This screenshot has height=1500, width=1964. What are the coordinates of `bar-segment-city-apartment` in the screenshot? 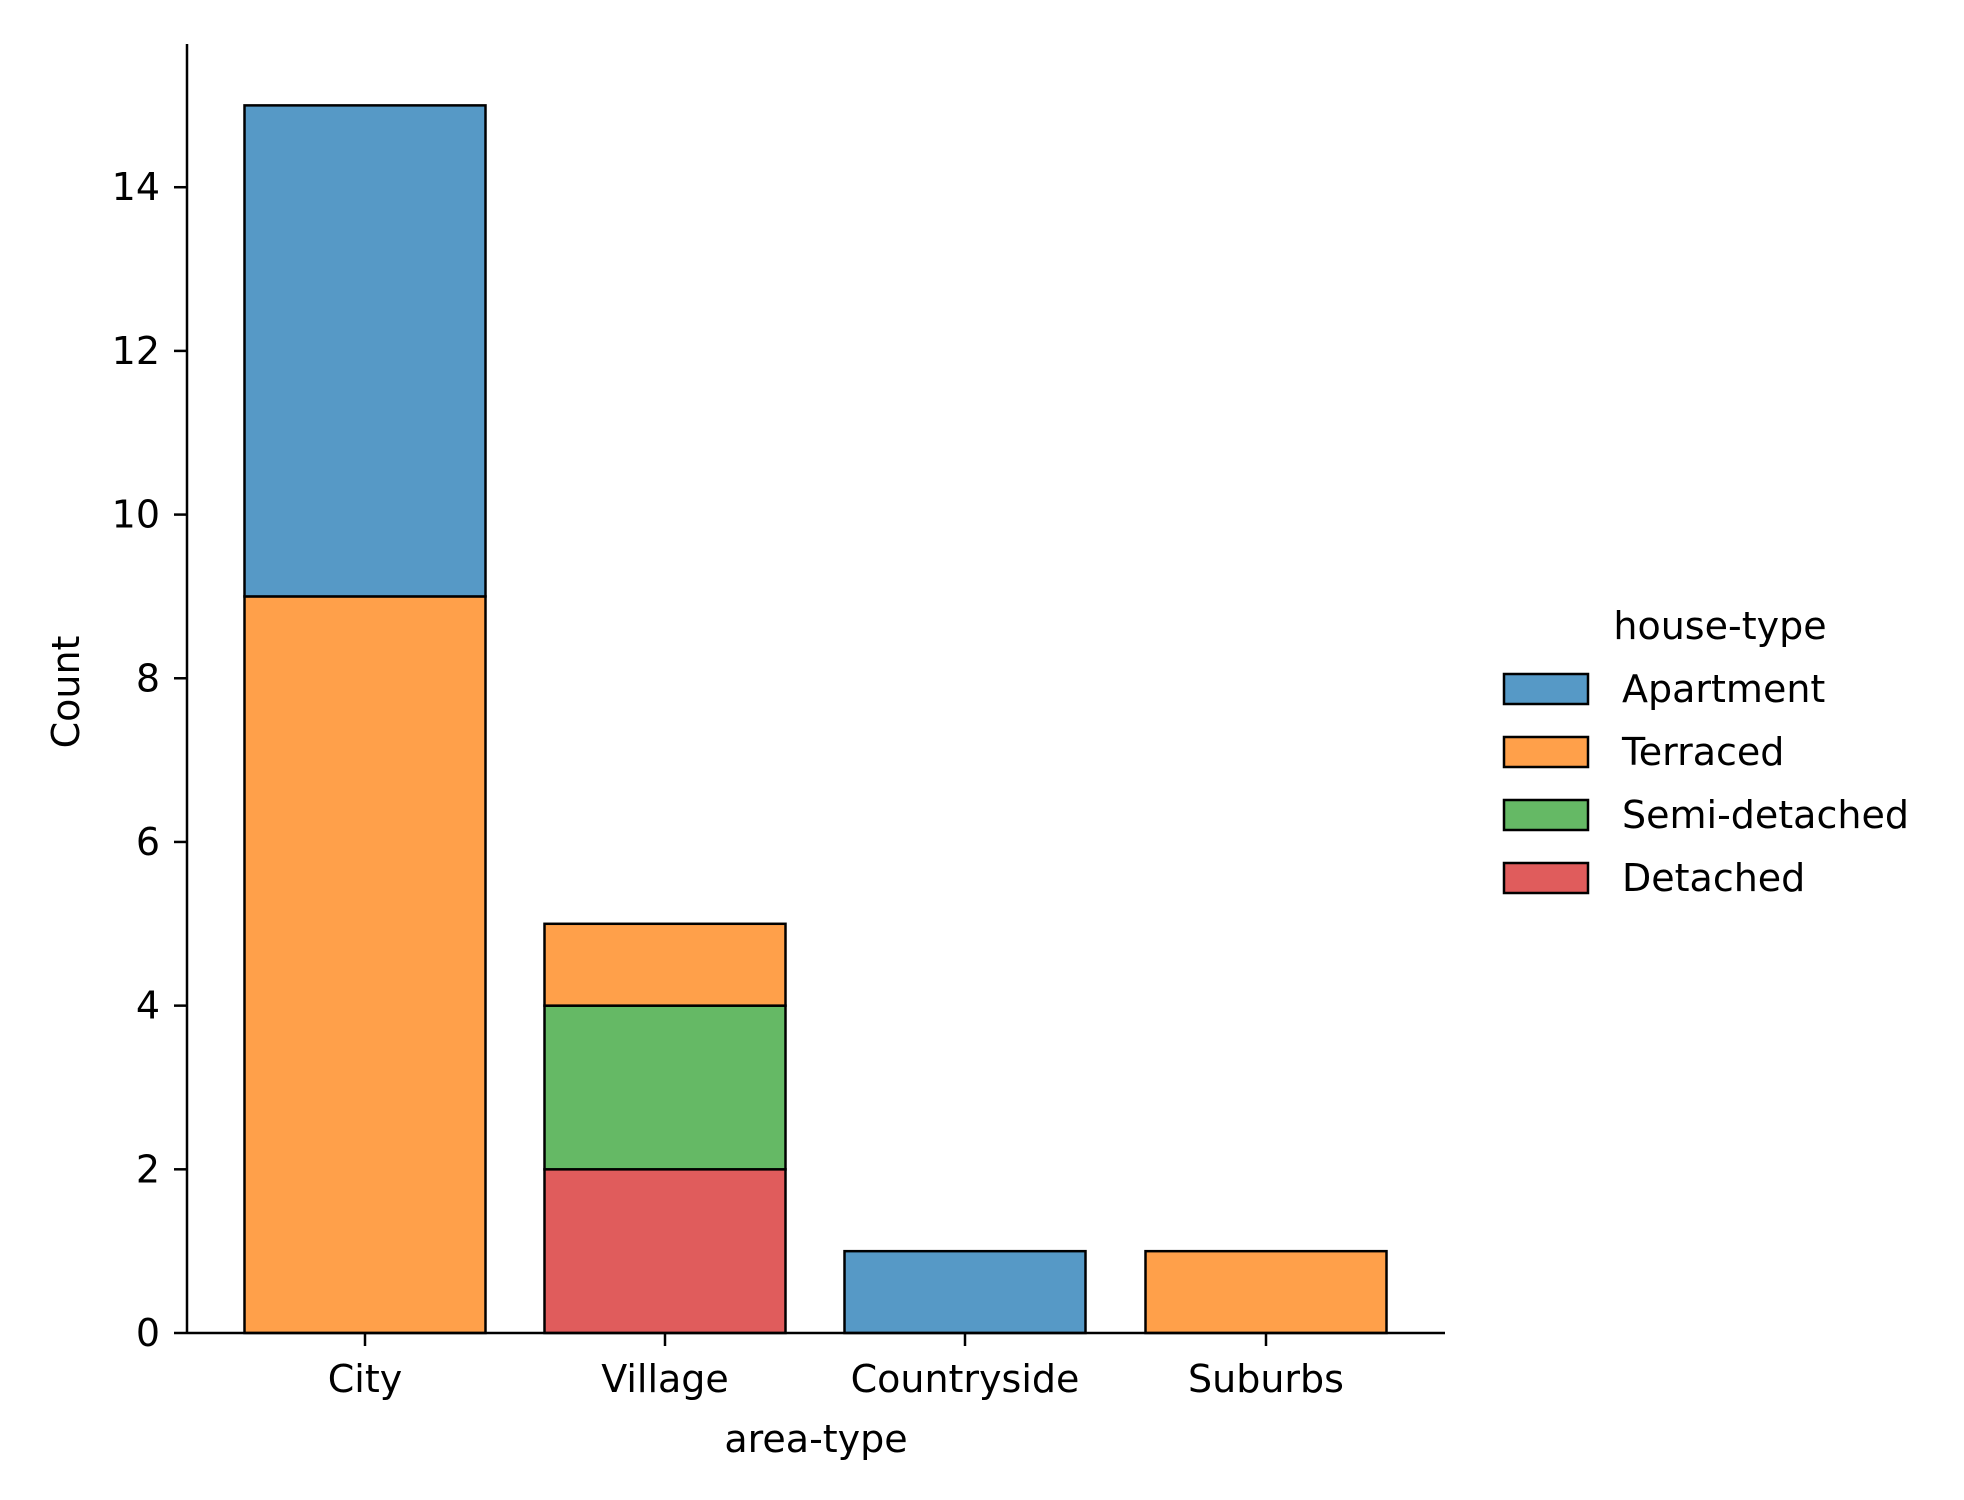 It's located at (365, 351).